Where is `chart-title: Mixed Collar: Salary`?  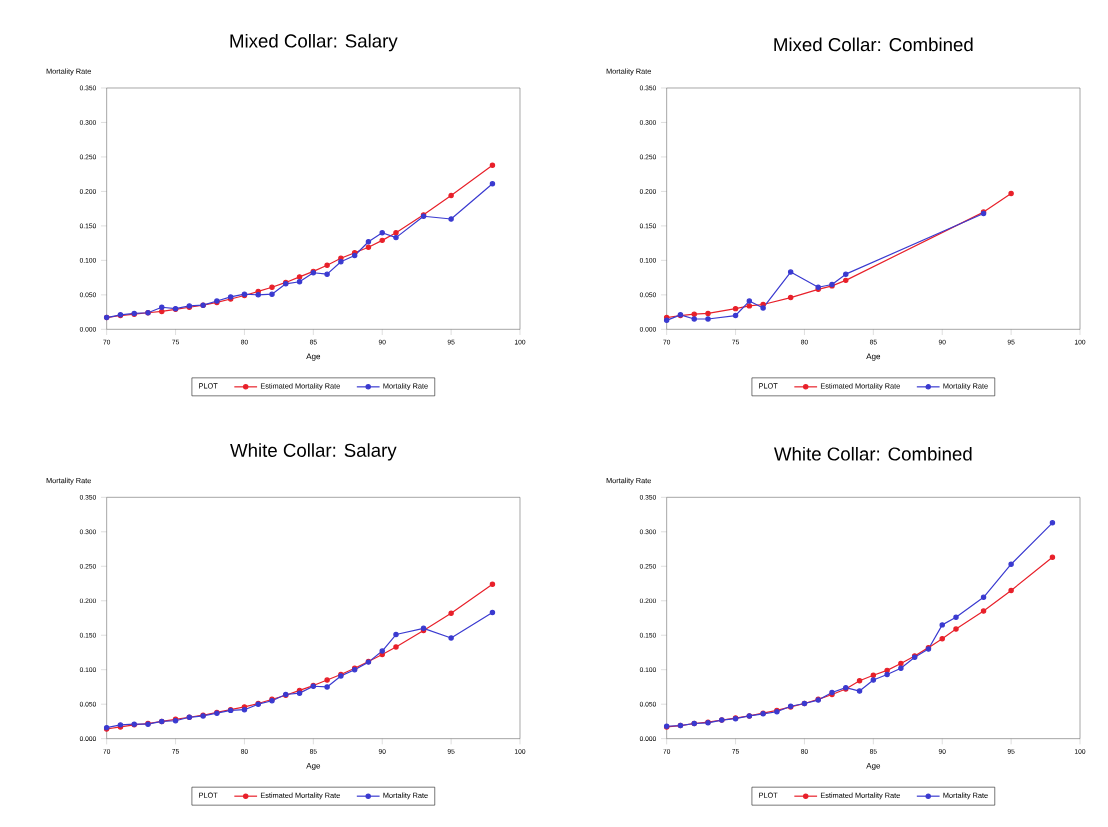
chart-title: Mixed Collar: Salary is located at coordinates (314, 43).